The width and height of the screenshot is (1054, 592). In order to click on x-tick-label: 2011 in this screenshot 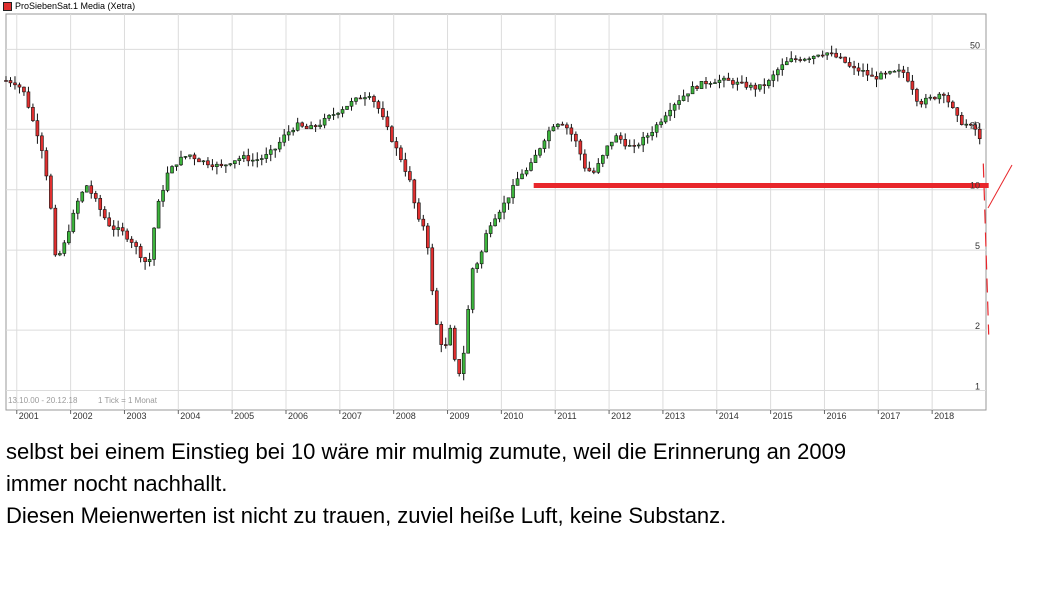, I will do `click(566, 416)`.